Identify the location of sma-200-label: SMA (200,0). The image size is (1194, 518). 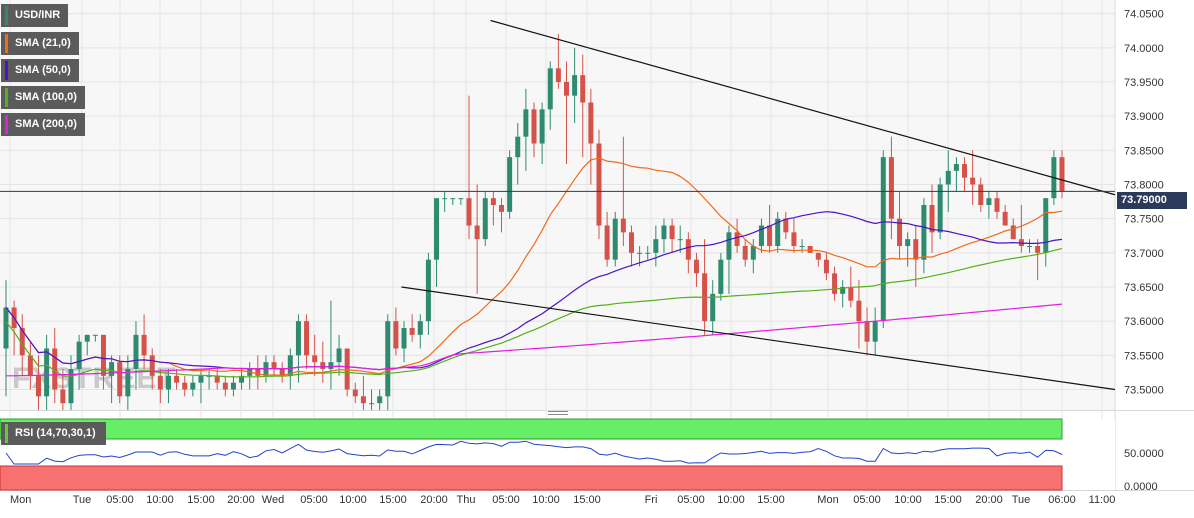
(46, 124).